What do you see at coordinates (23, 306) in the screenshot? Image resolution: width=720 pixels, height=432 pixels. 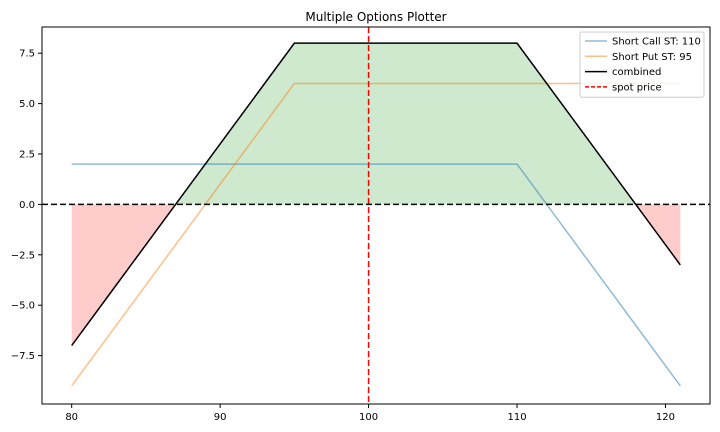 I see `y-tick-label-1: −5.0` at bounding box center [23, 306].